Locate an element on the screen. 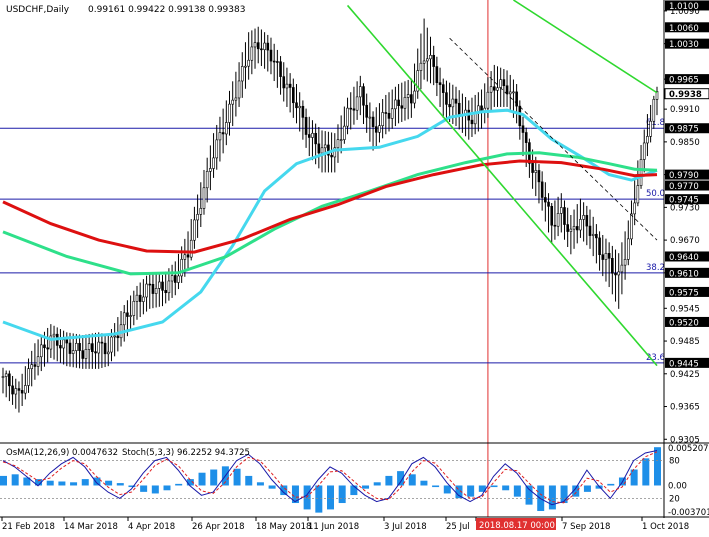  dashed-trendline is located at coordinates (553, 139).